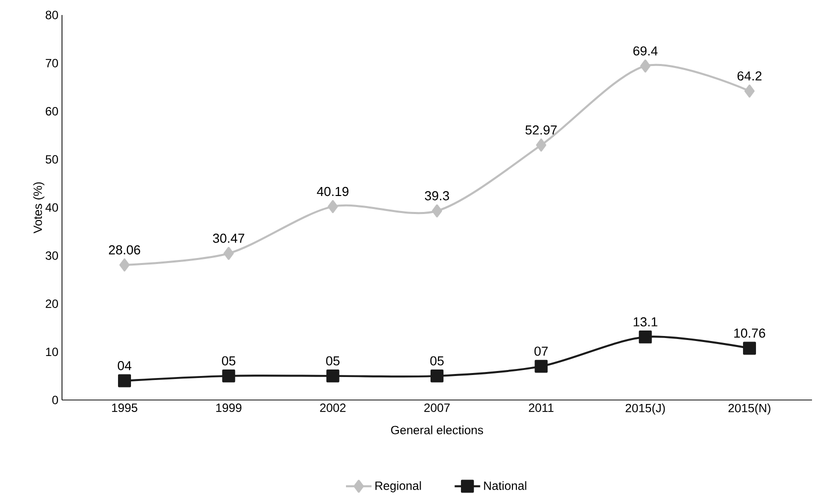  I want to click on x-tick-label: 2002, so click(333, 408).